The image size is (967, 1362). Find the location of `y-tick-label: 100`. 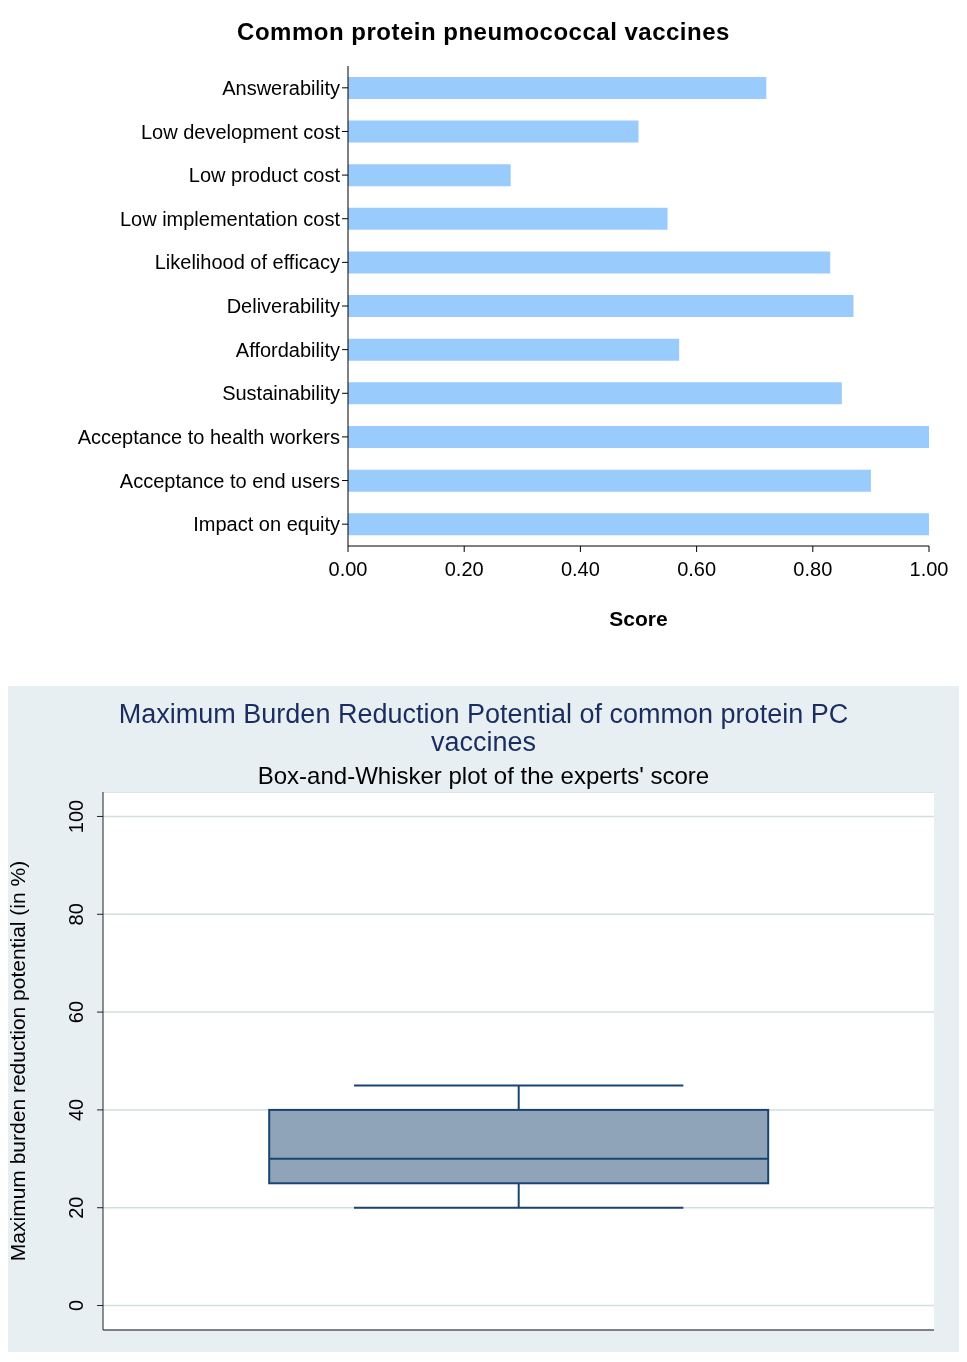

y-tick-label: 100 is located at coordinates (76, 816).